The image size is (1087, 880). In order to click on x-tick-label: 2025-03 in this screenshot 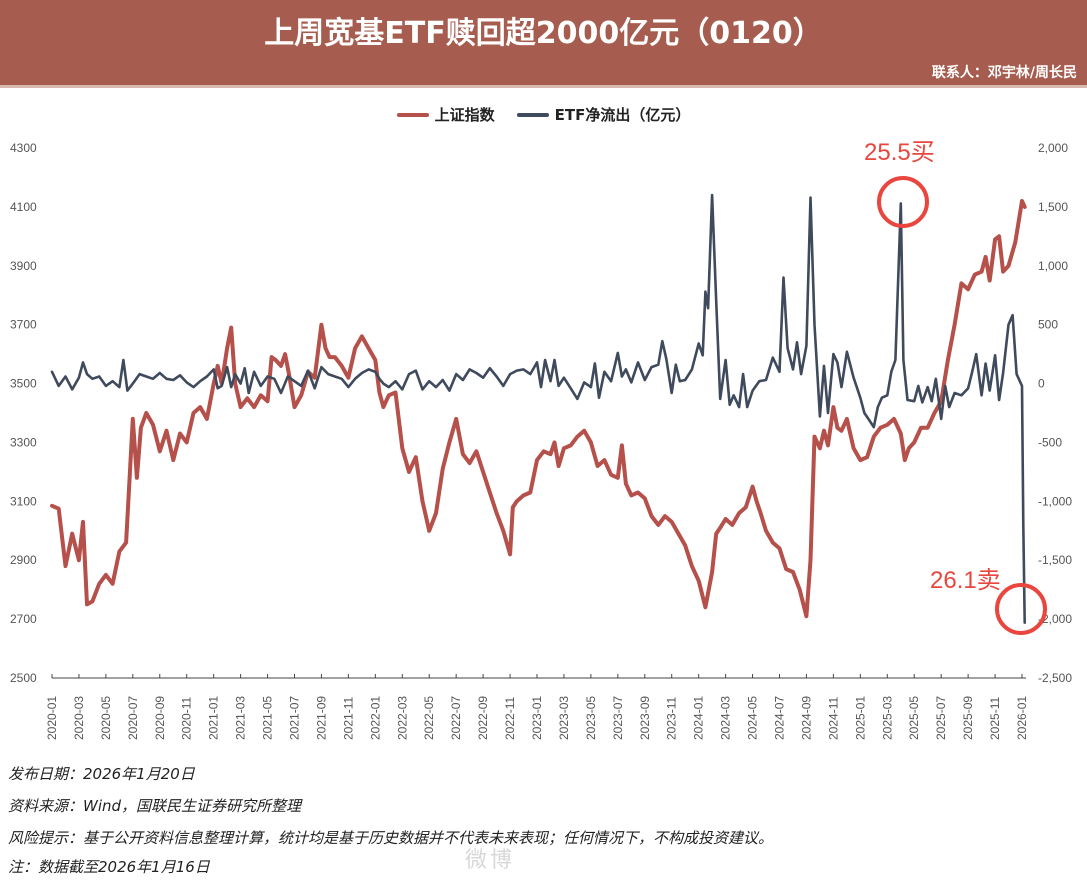, I will do `click(887, 718)`.